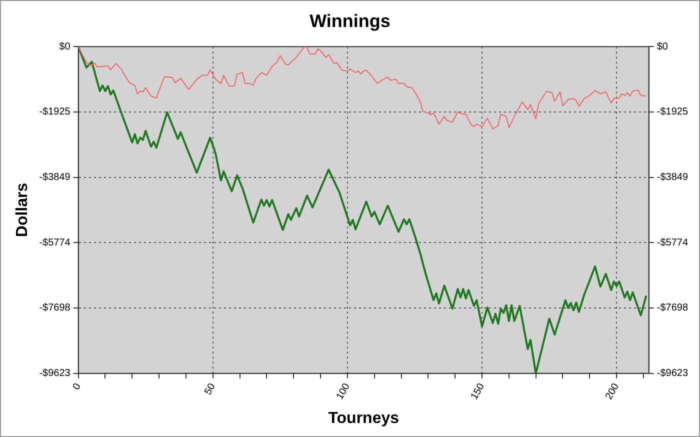  Describe the element at coordinates (23, 210) in the screenshot. I see `y-axis-title: Dollars` at that location.